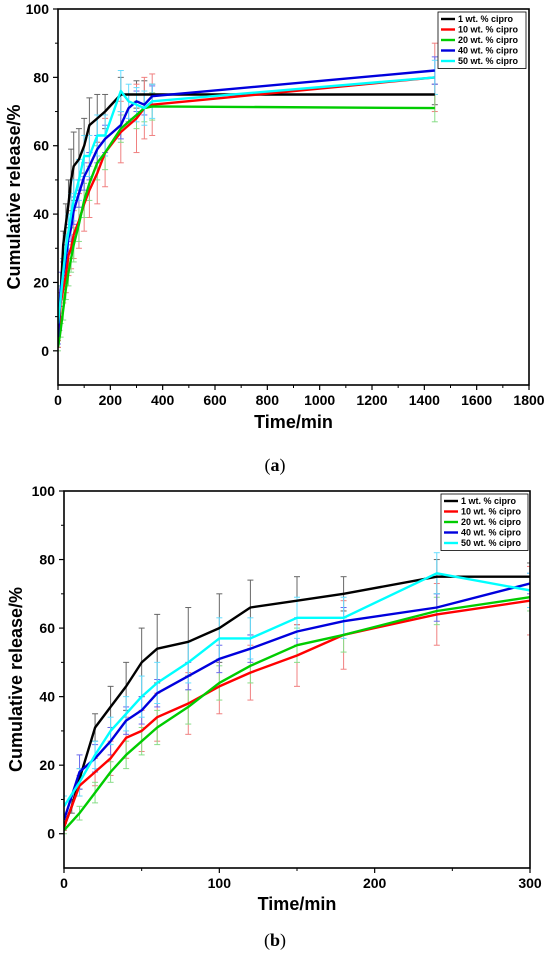 The height and width of the screenshot is (958, 550). What do you see at coordinates (220, 883) in the screenshot?
I see `x-tick-label: 100` at bounding box center [220, 883].